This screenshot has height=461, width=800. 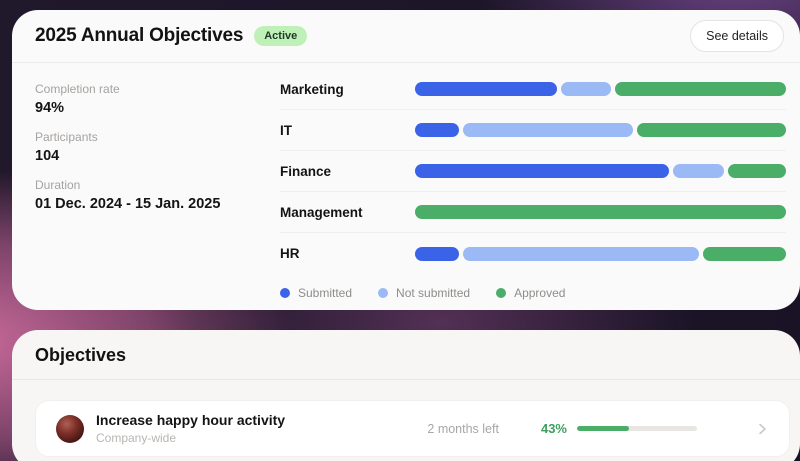 I want to click on stat-value: 104, so click(x=47, y=156).